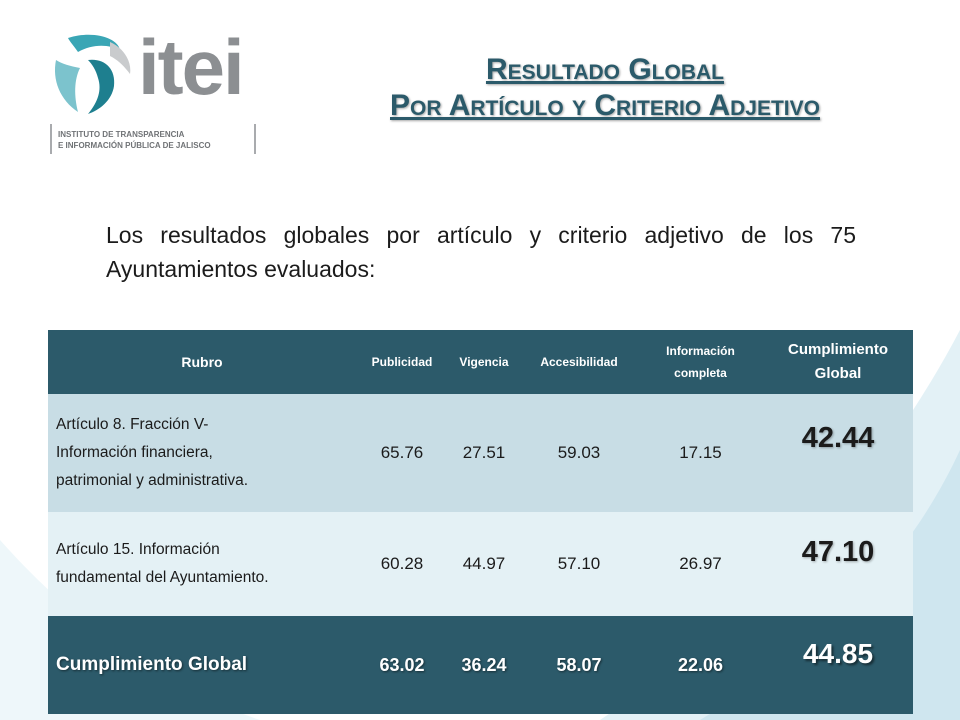  Describe the element at coordinates (402, 453) in the screenshot. I see `publicidad-value: 65.76` at that location.